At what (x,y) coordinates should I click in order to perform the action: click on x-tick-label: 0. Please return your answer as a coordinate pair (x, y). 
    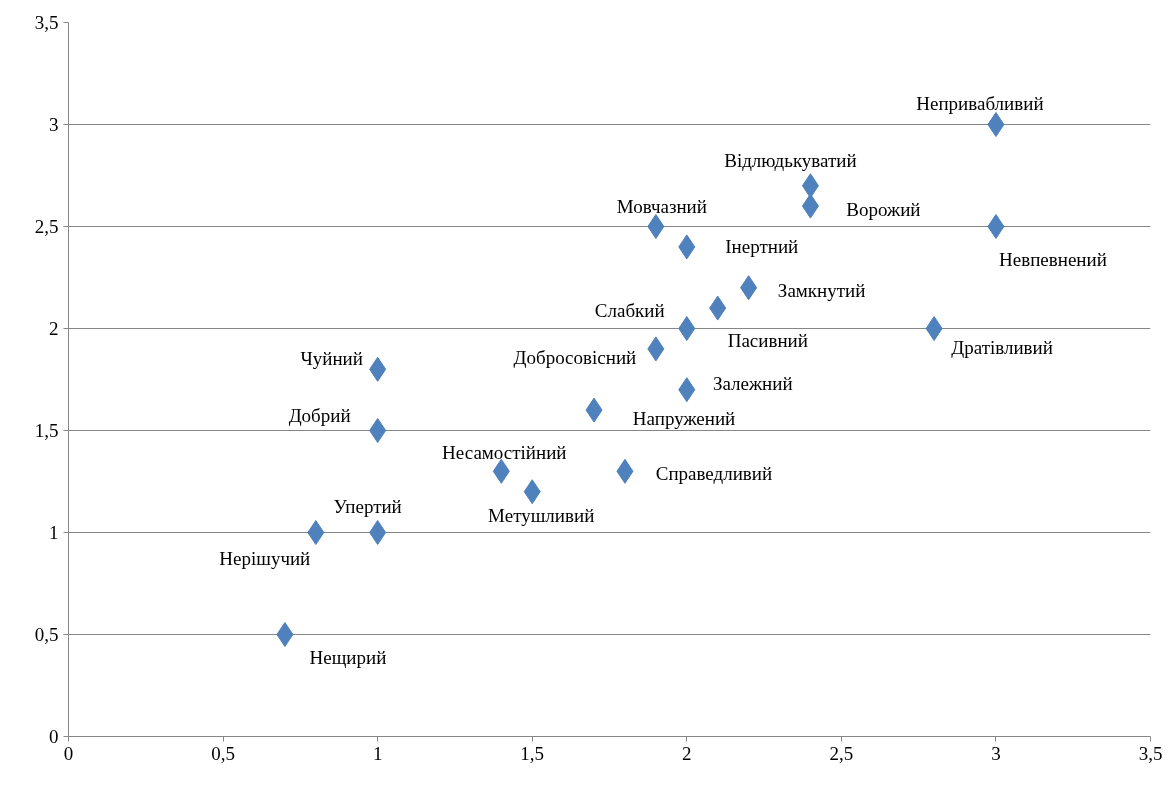
    Looking at the image, I should click on (68, 753).